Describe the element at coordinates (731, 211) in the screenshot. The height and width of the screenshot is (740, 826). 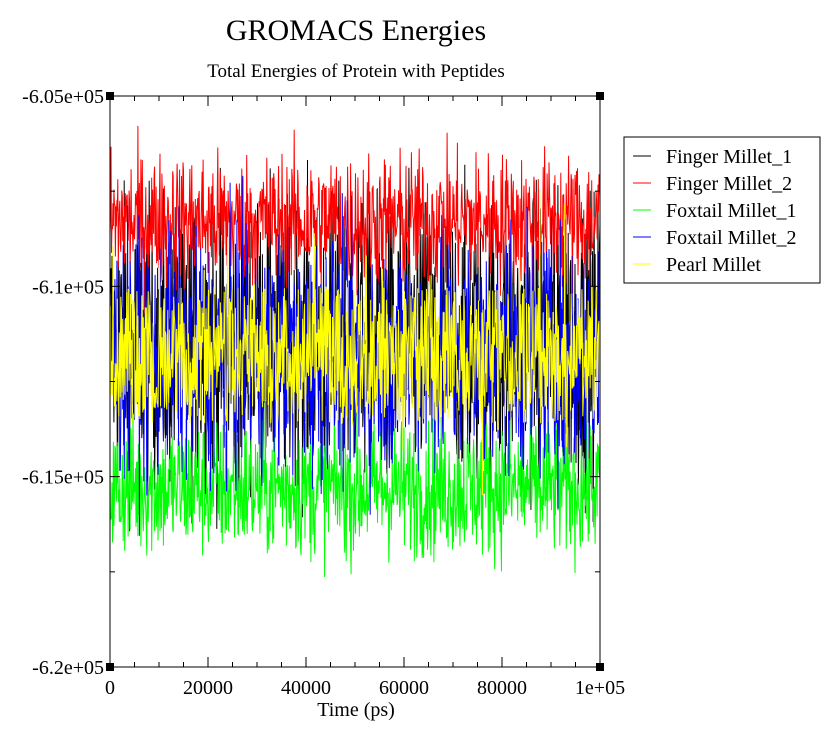
I see `legend-label: Foxtail Millet_1` at that location.